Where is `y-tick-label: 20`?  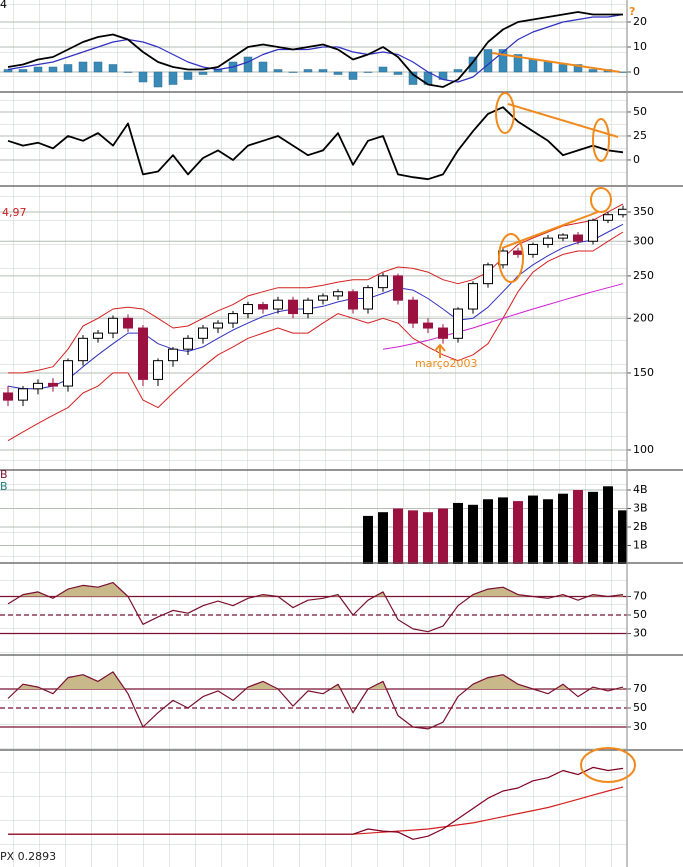
y-tick-label: 20 is located at coordinates (640, 21).